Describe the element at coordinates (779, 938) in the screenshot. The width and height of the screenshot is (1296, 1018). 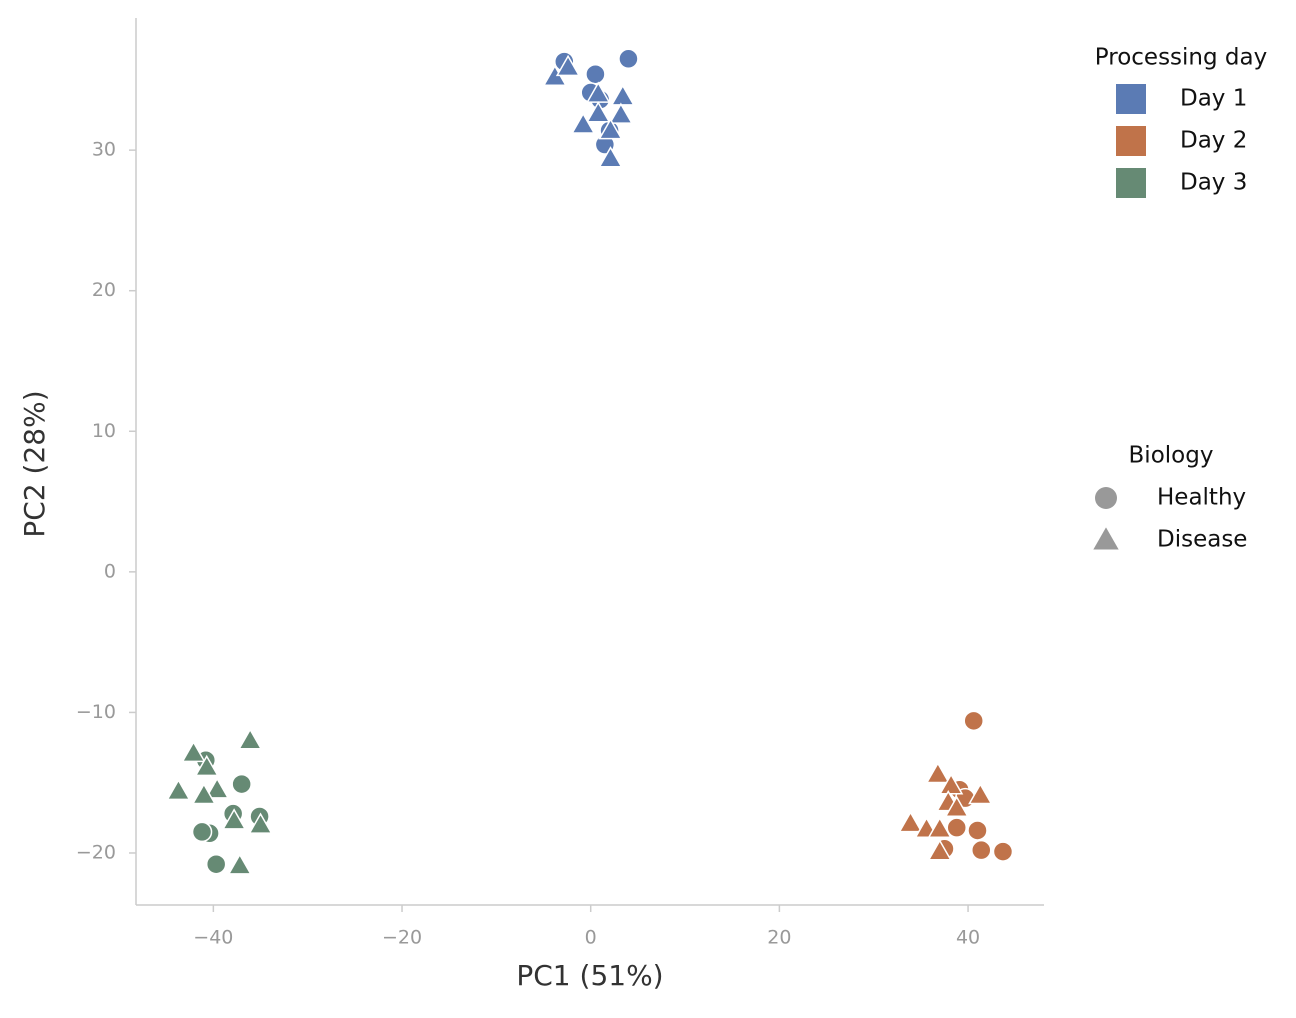
I see `x-tick-label: 20` at that location.